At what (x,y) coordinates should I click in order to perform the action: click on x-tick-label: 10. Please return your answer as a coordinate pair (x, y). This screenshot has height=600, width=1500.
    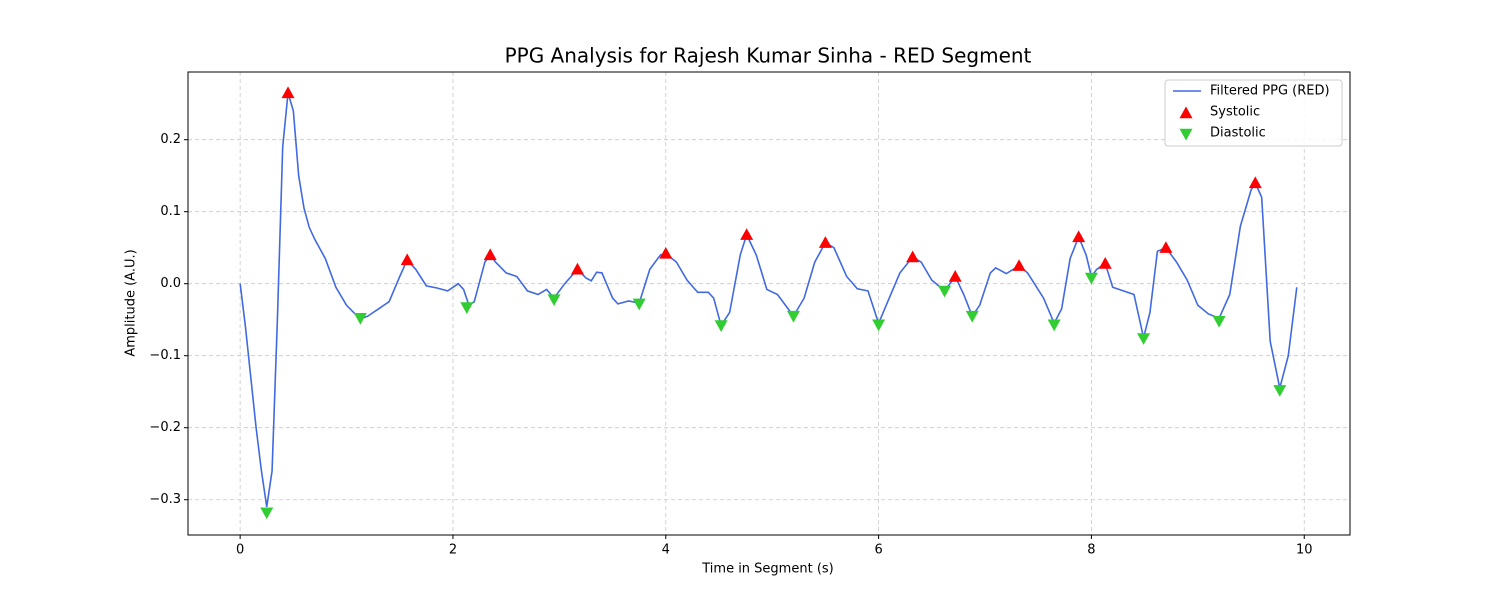
    Looking at the image, I should click on (1304, 550).